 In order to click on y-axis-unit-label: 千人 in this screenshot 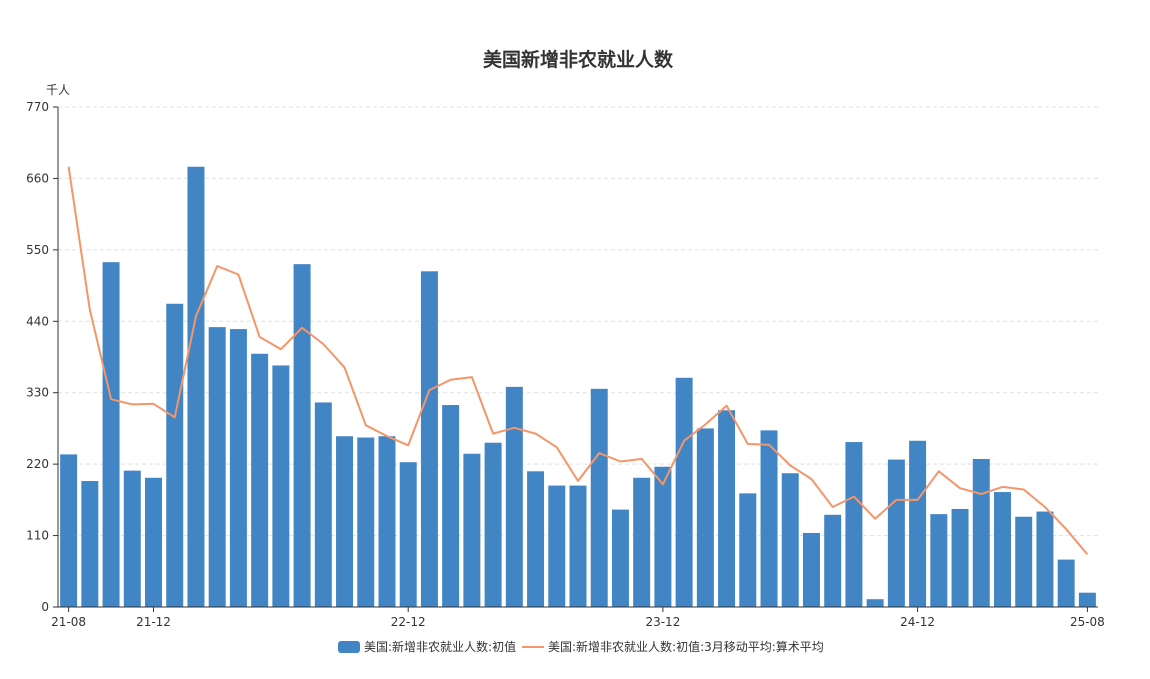, I will do `click(58, 90)`.